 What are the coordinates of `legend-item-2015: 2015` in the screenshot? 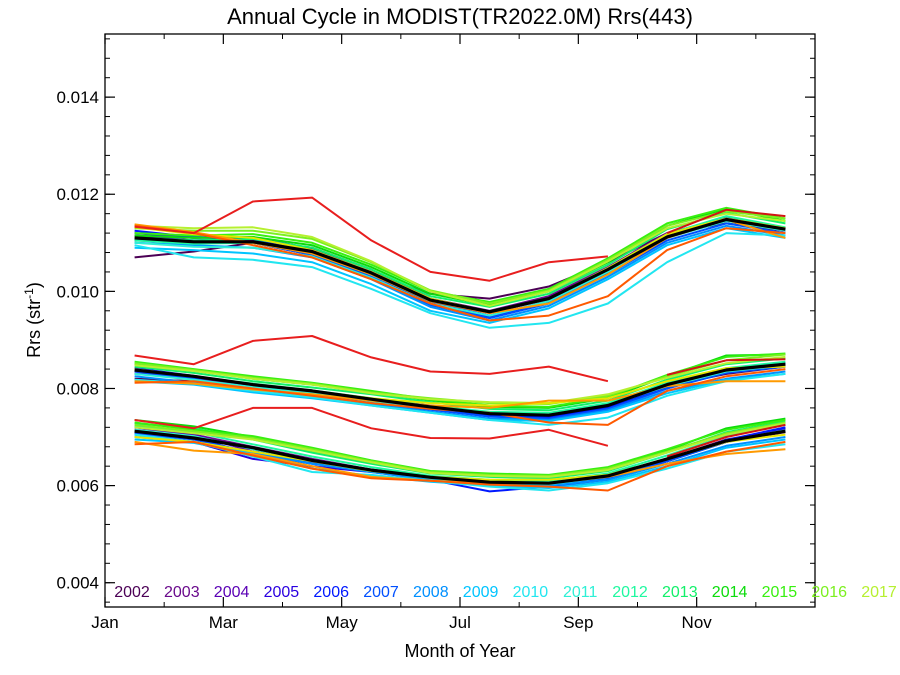 It's located at (780, 592).